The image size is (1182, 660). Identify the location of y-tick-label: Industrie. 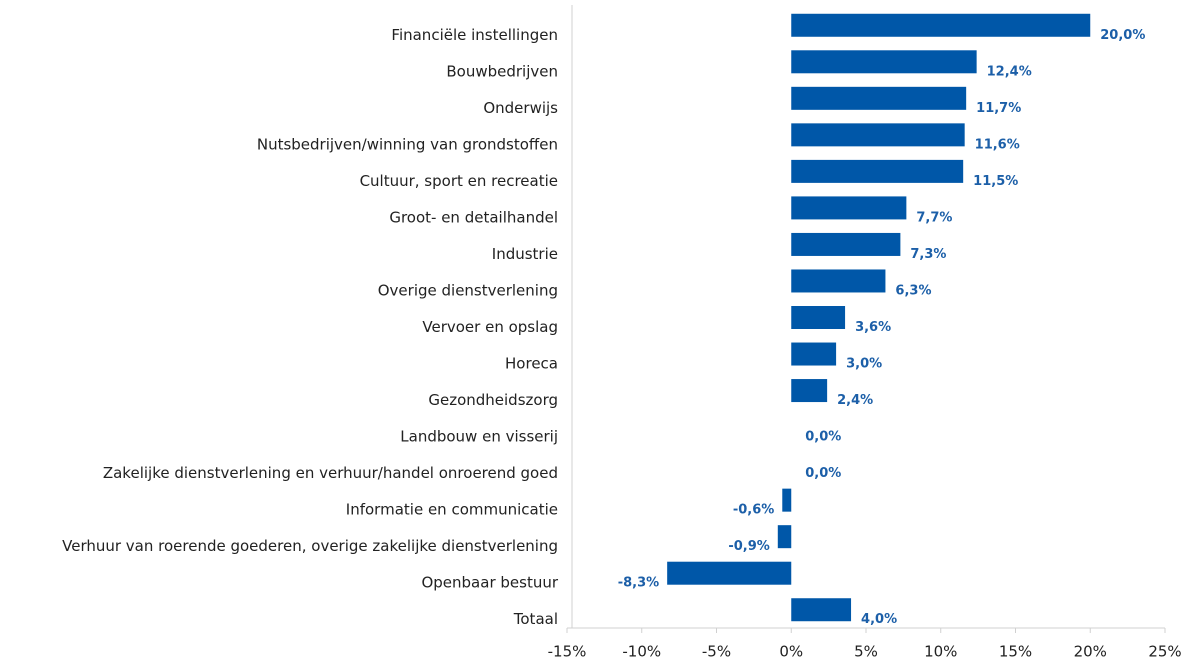
(525, 254).